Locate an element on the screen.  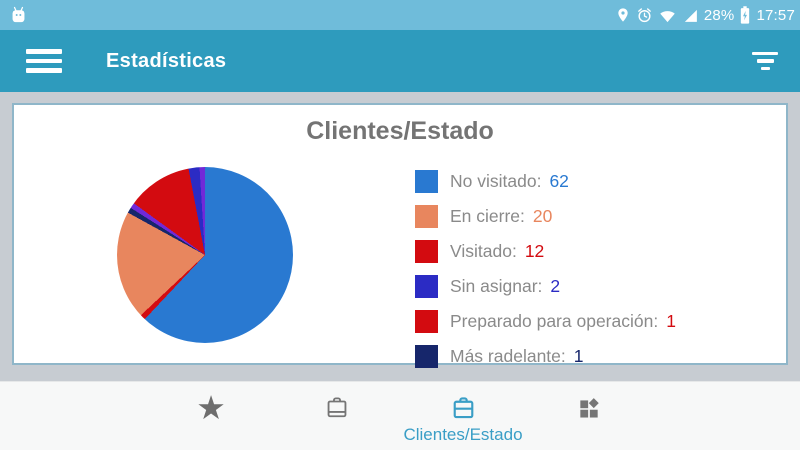
battery-percent: 28% is located at coordinates (719, 15).